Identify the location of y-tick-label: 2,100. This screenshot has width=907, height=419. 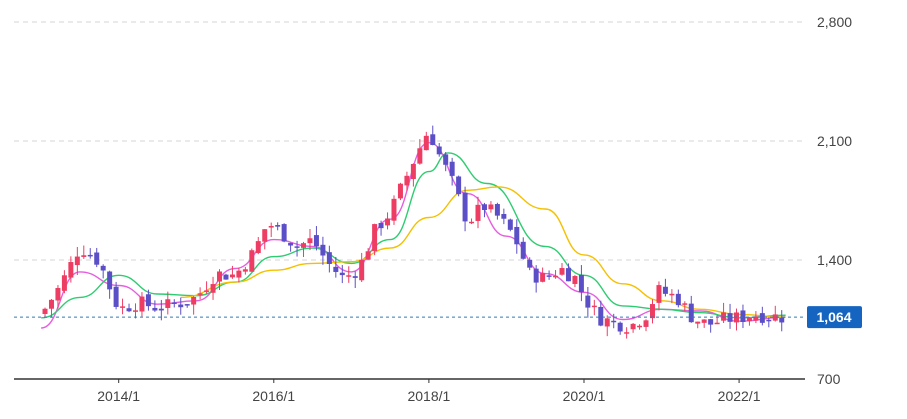
(834, 141).